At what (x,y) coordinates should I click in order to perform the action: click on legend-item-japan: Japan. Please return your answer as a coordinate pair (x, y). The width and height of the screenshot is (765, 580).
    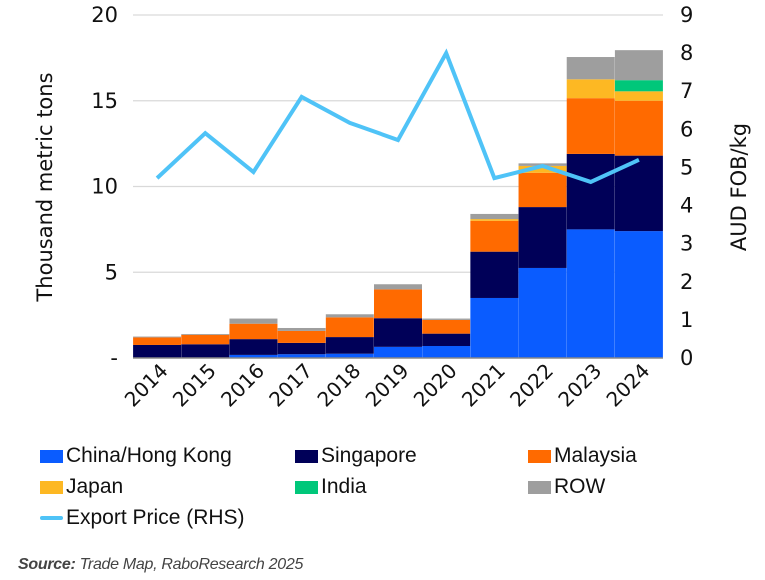
    Looking at the image, I should click on (81, 487).